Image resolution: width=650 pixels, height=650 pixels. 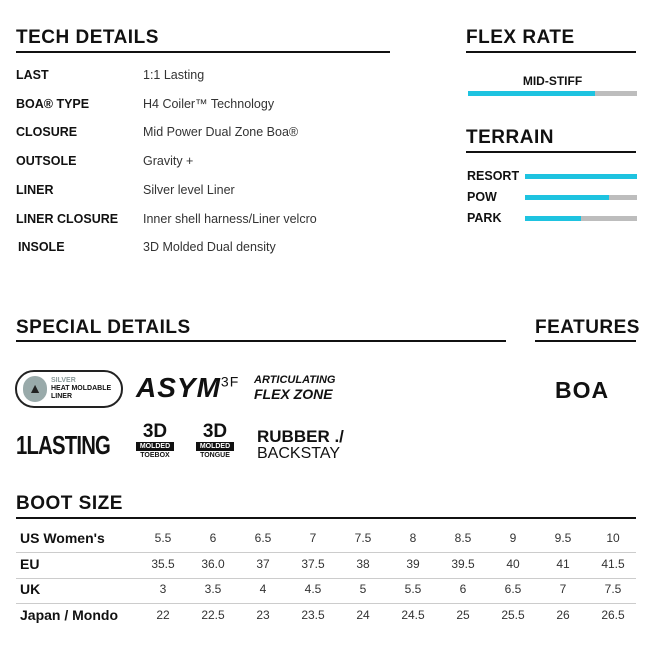 I want to click on tech-label: INSOLE, so click(x=41, y=247).